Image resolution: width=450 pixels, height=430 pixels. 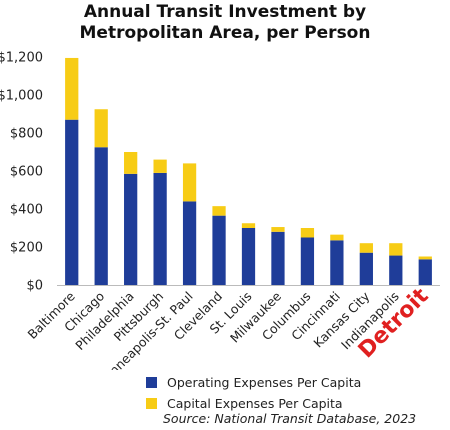 What do you see at coordinates (290, 418) in the screenshot?
I see `source-note: Source: National Transit Database, 2023` at bounding box center [290, 418].